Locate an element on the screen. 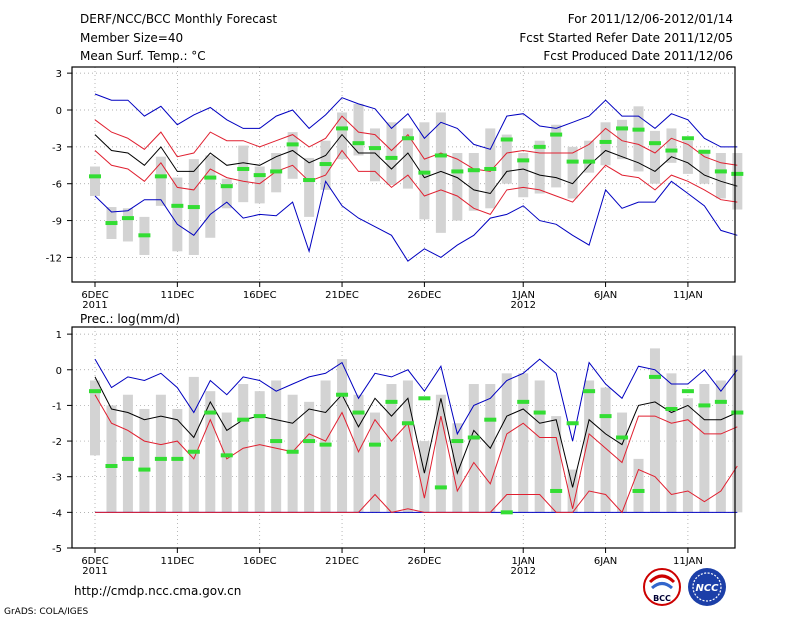 Image resolution: width=800 pixels, height=622 pixels. temp-xtick-label: 21DEC is located at coordinates (342, 295).